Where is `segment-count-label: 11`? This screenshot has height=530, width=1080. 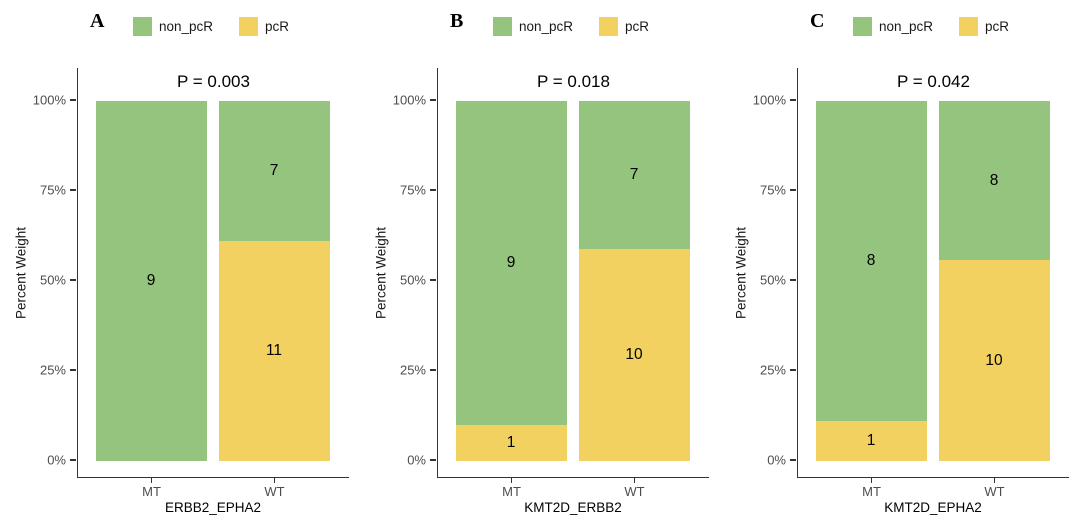 segment-count-label: 11 is located at coordinates (274, 350).